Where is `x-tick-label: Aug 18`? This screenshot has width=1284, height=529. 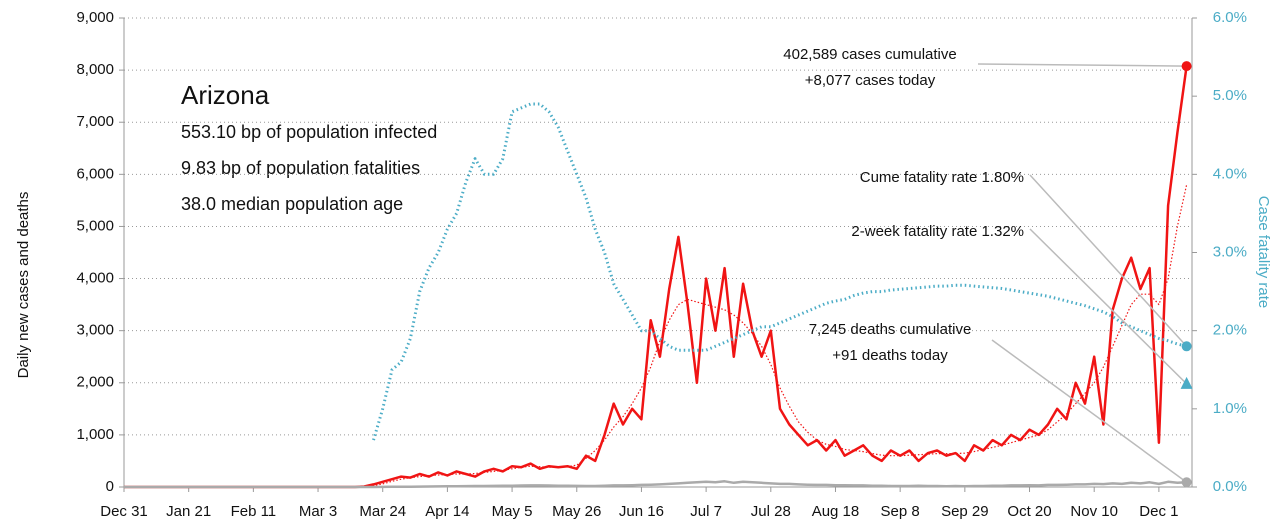 x-tick-label: Aug 18 is located at coordinates (836, 511).